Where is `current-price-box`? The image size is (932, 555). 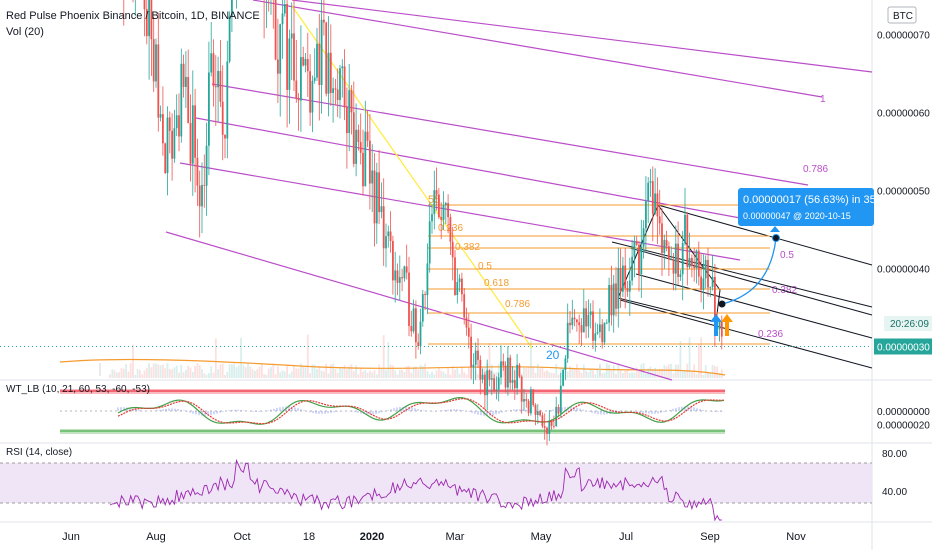 current-price-box is located at coordinates (903, 346).